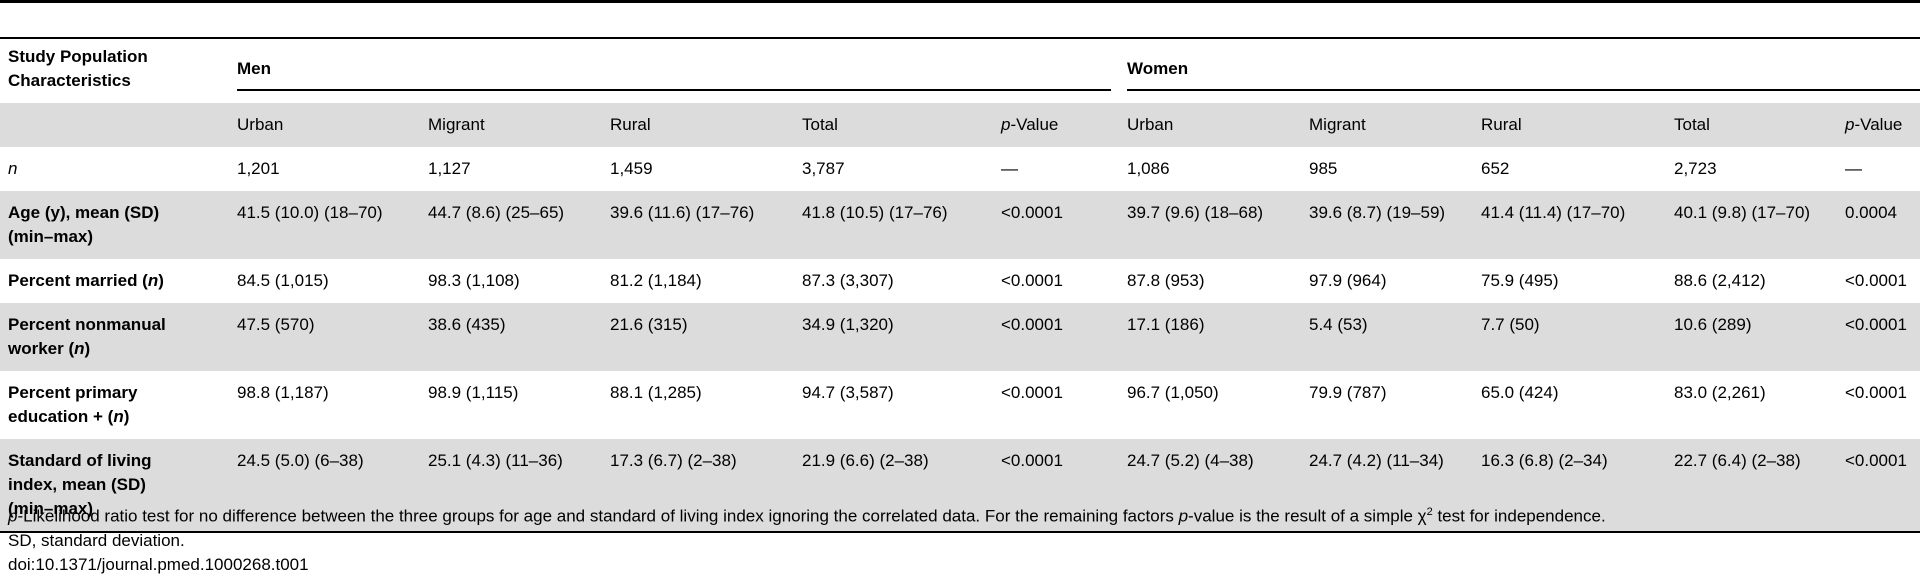 This screenshot has width=1920, height=577. I want to click on men-cell: 21.6 (315), so click(706, 337).